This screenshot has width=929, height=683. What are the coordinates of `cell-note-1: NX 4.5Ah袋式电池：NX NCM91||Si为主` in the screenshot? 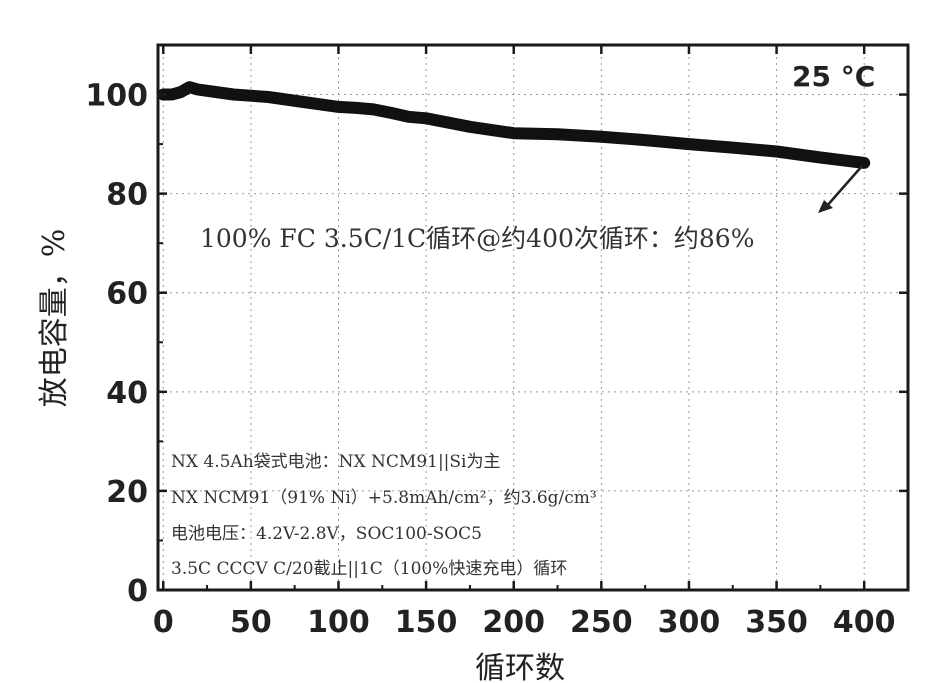 It's located at (335, 462).